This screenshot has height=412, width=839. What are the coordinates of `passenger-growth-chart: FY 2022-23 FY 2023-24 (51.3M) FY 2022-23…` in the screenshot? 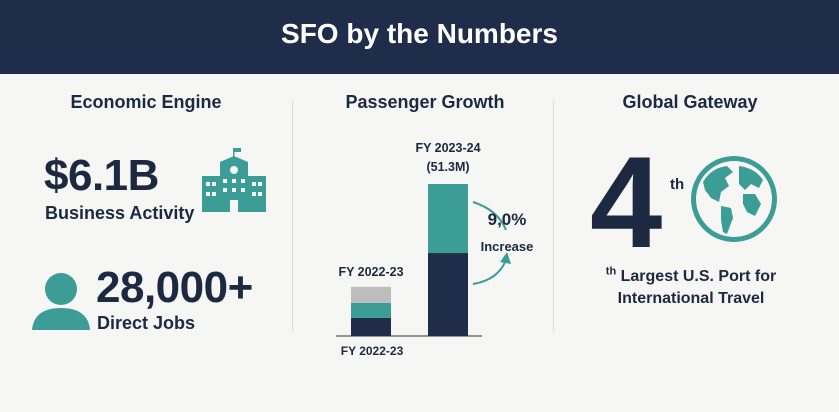 It's located at (435, 249).